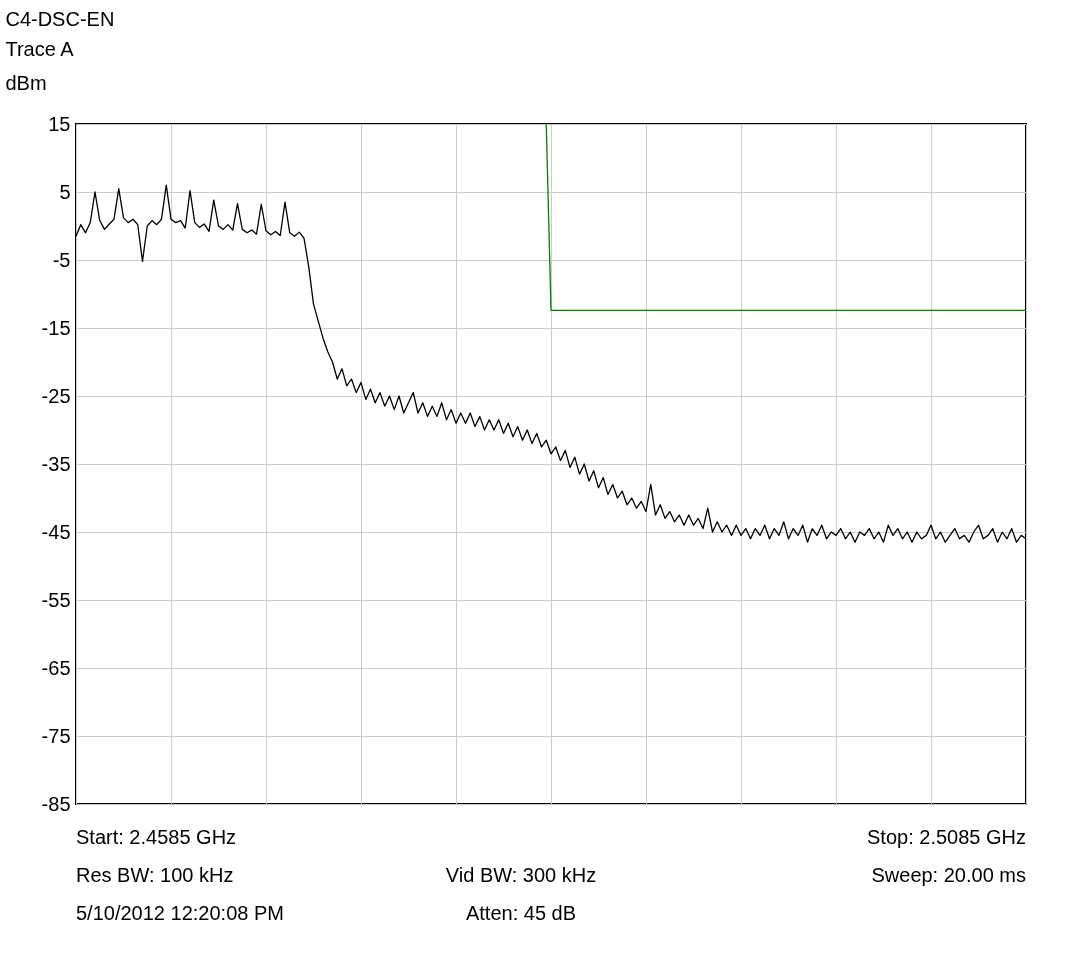 Image resolution: width=1091 pixels, height=970 pixels. What do you see at coordinates (56, 327) in the screenshot?
I see `y-tick-label: -15` at bounding box center [56, 327].